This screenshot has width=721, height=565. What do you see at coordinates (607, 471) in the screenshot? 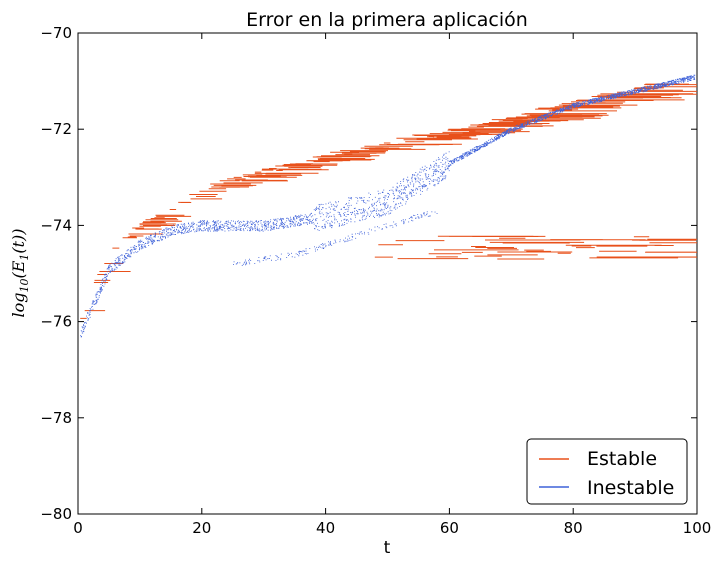
I see `legend: Estable Inestable` at bounding box center [607, 471].